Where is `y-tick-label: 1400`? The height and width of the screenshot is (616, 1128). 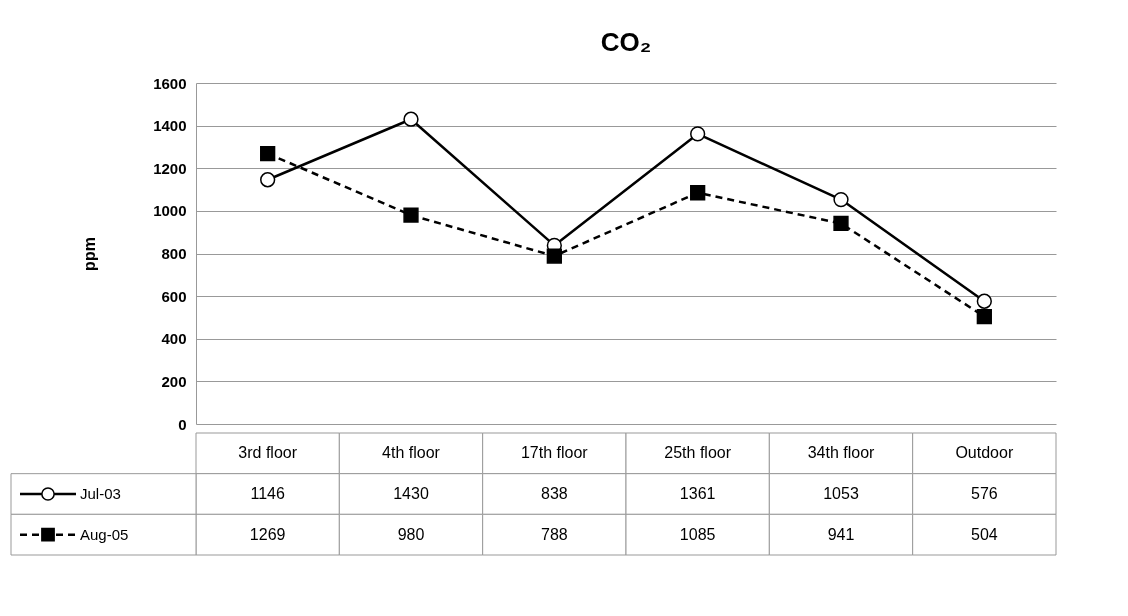
y-tick-label: 1400 is located at coordinates (170, 126).